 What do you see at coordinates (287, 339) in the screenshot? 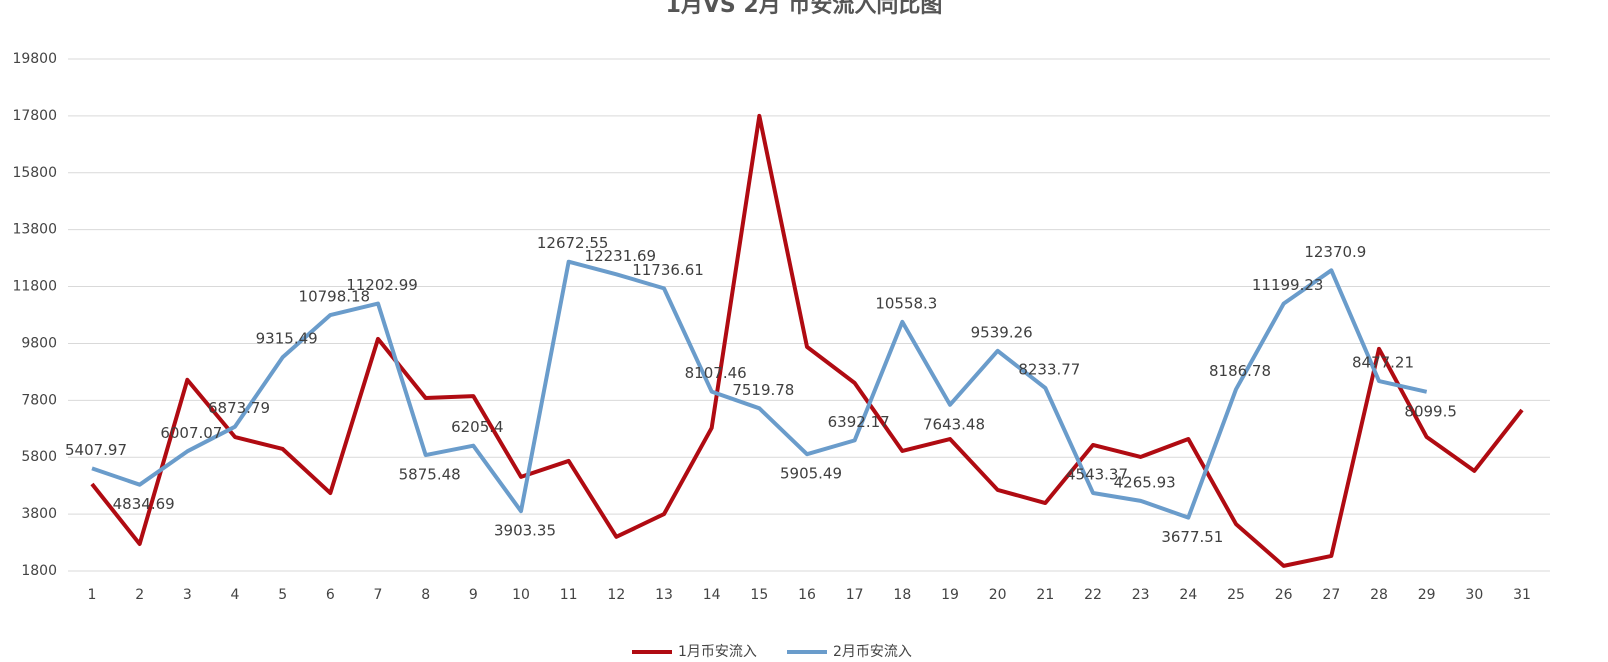
I see `data-label: 9315.49` at bounding box center [287, 339].